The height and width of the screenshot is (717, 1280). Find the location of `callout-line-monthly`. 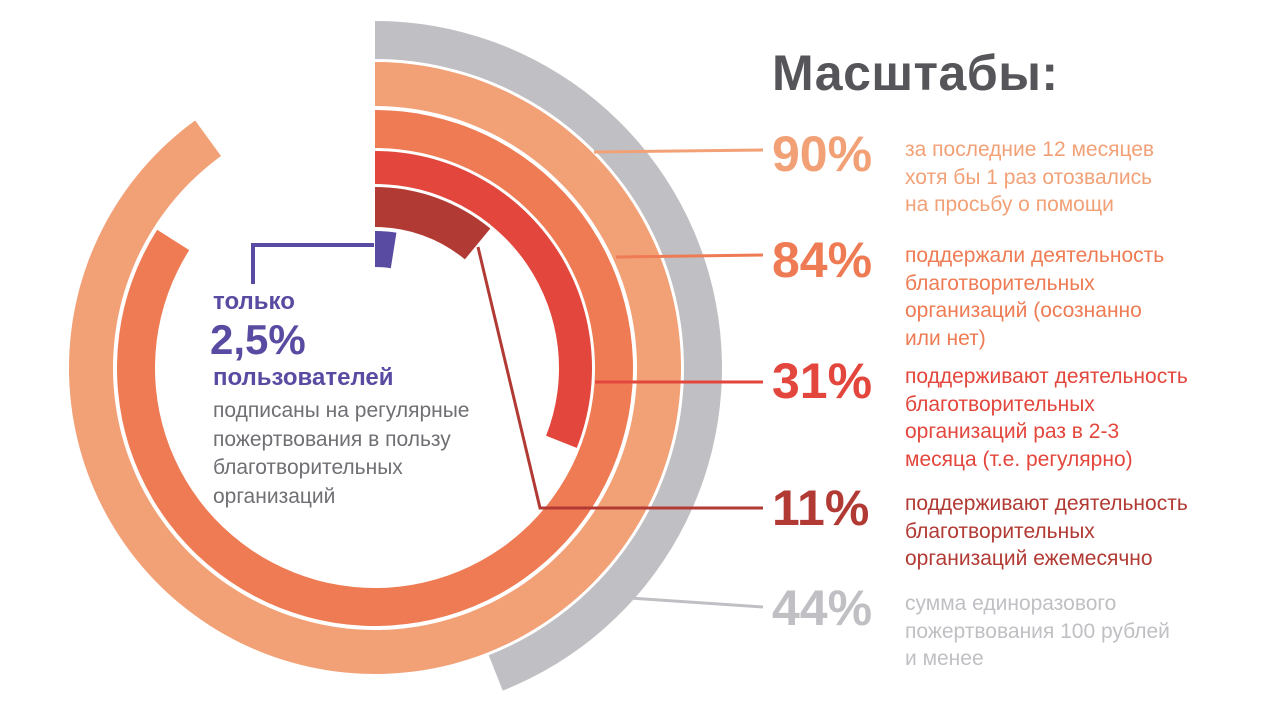

callout-line-monthly is located at coordinates (619, 378).